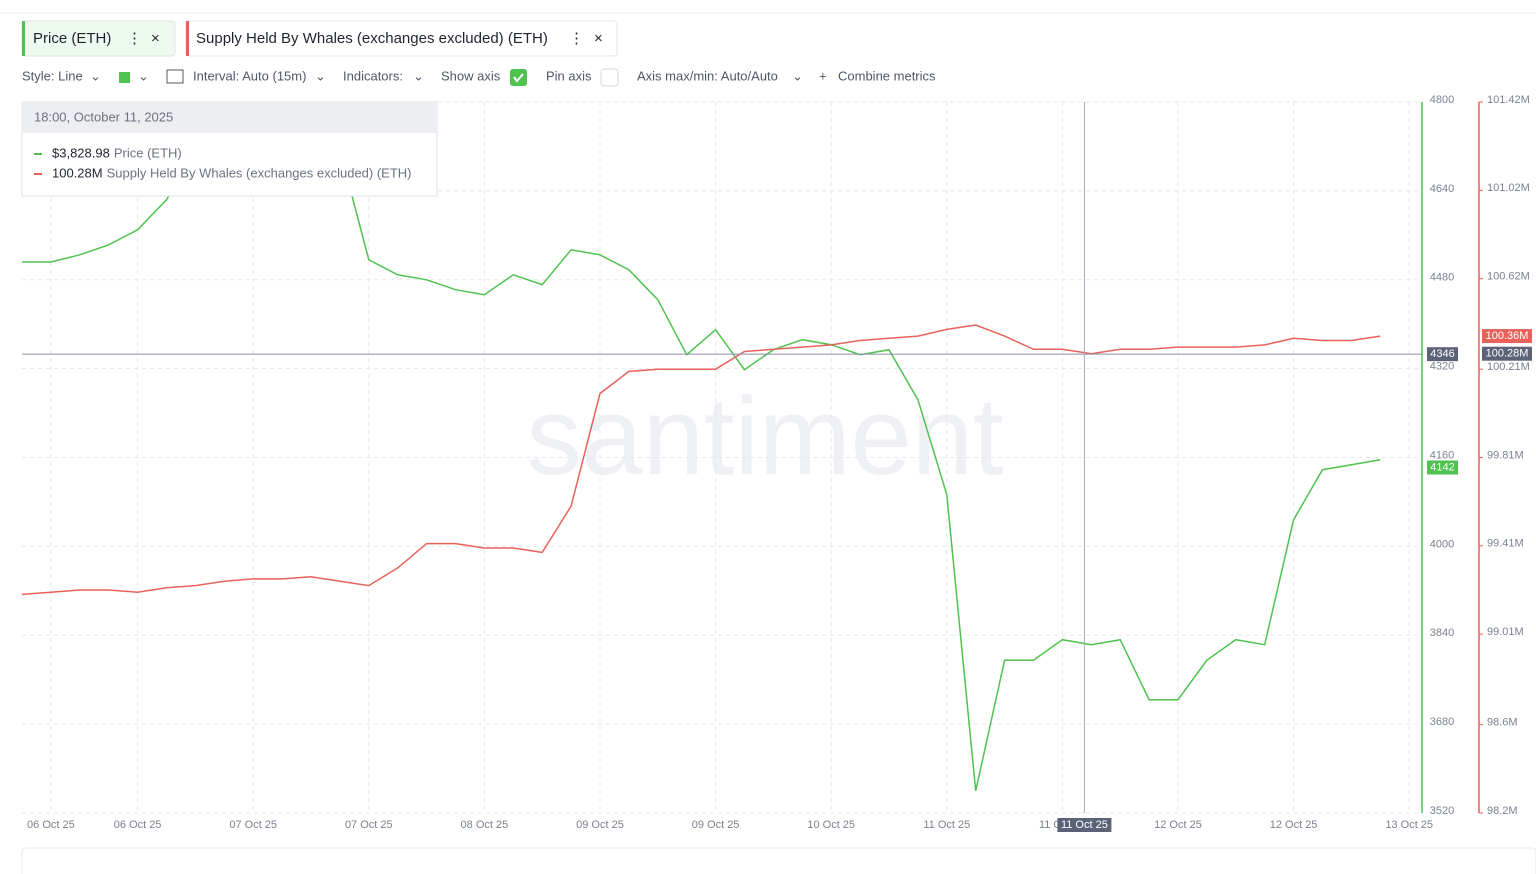 Image resolution: width=1536 pixels, height=874 pixels. I want to click on combine-metrics: Combine metrics, so click(887, 75).